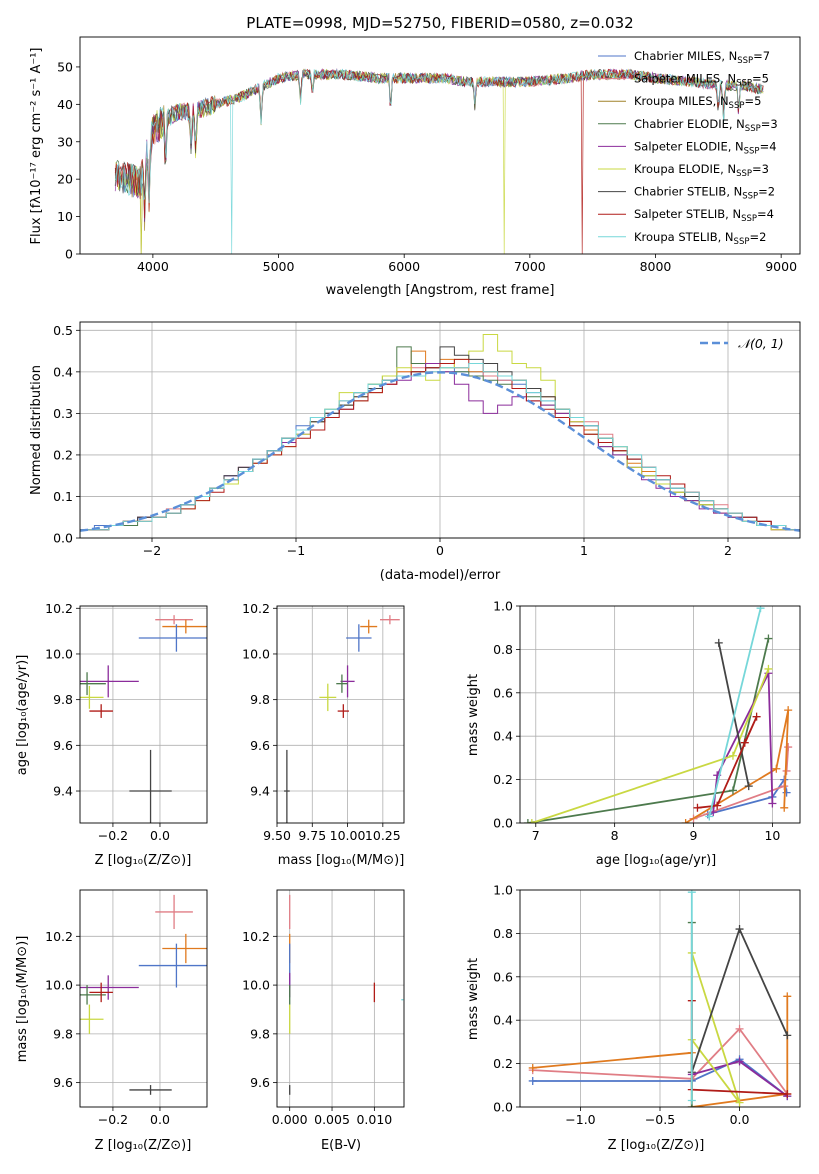 The width and height of the screenshot is (819, 1174). What do you see at coordinates (143, 860) in the screenshot?
I see `age-z-xlabel: Z [log₁₀(Z/Z⊙)]` at bounding box center [143, 860].